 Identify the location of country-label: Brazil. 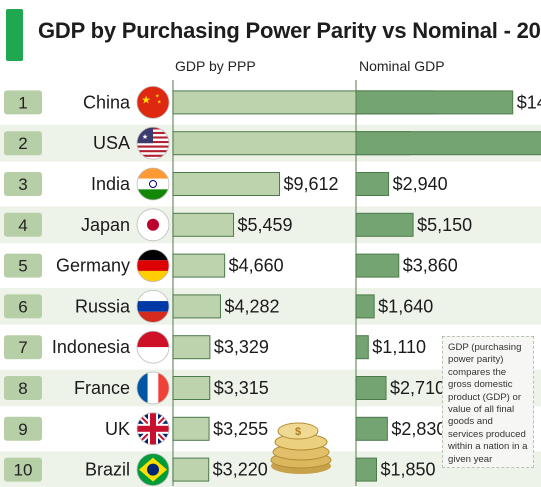
(107, 470).